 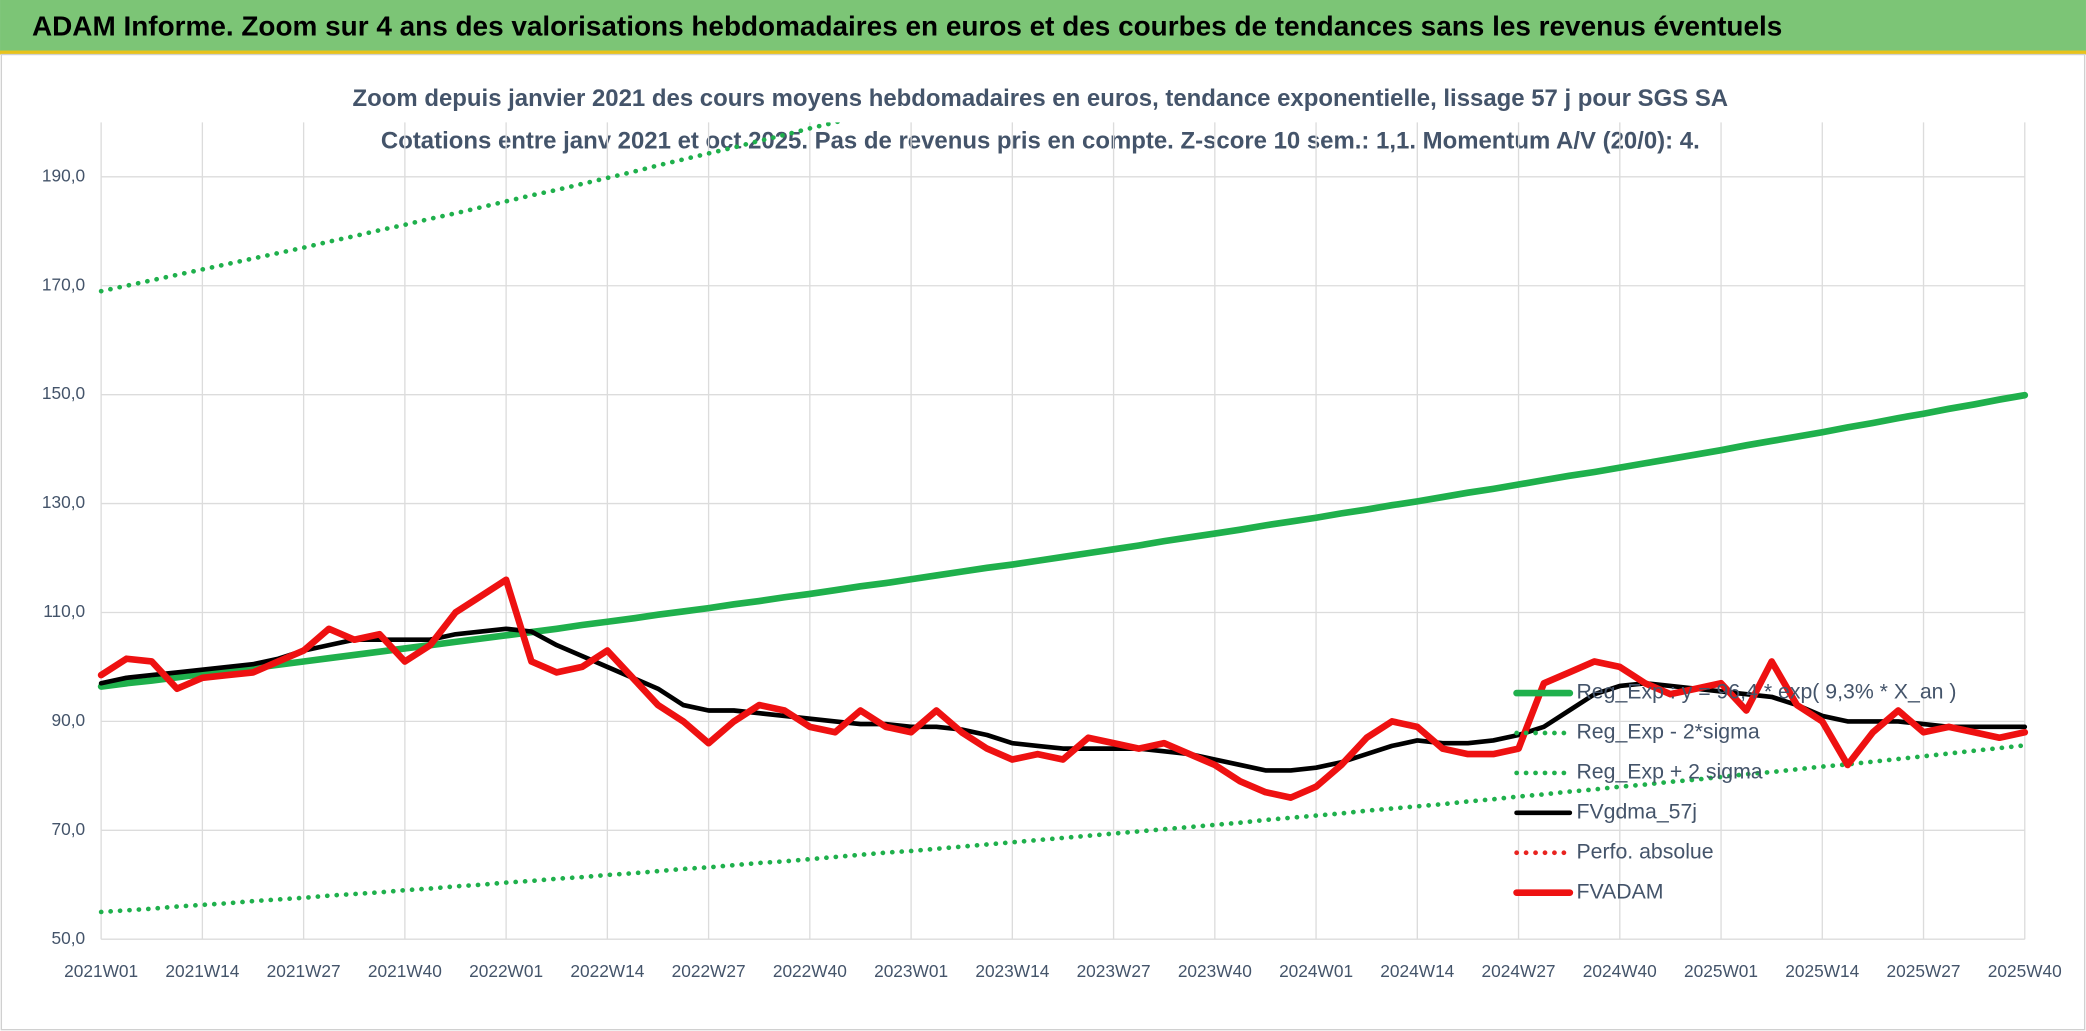 What do you see at coordinates (1215, 971) in the screenshot?
I see `x-tick-label: 2023W40` at bounding box center [1215, 971].